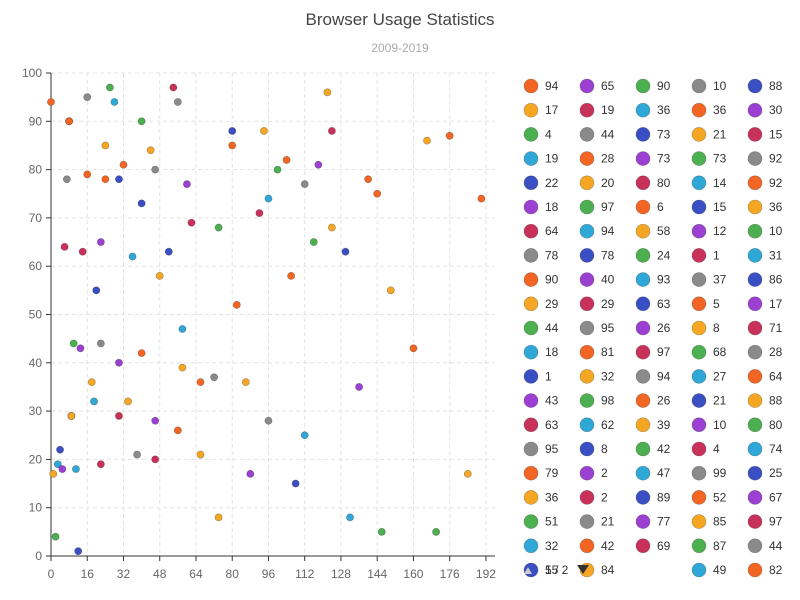  What do you see at coordinates (541, 400) in the screenshot?
I see `legend-item: 43` at bounding box center [541, 400].